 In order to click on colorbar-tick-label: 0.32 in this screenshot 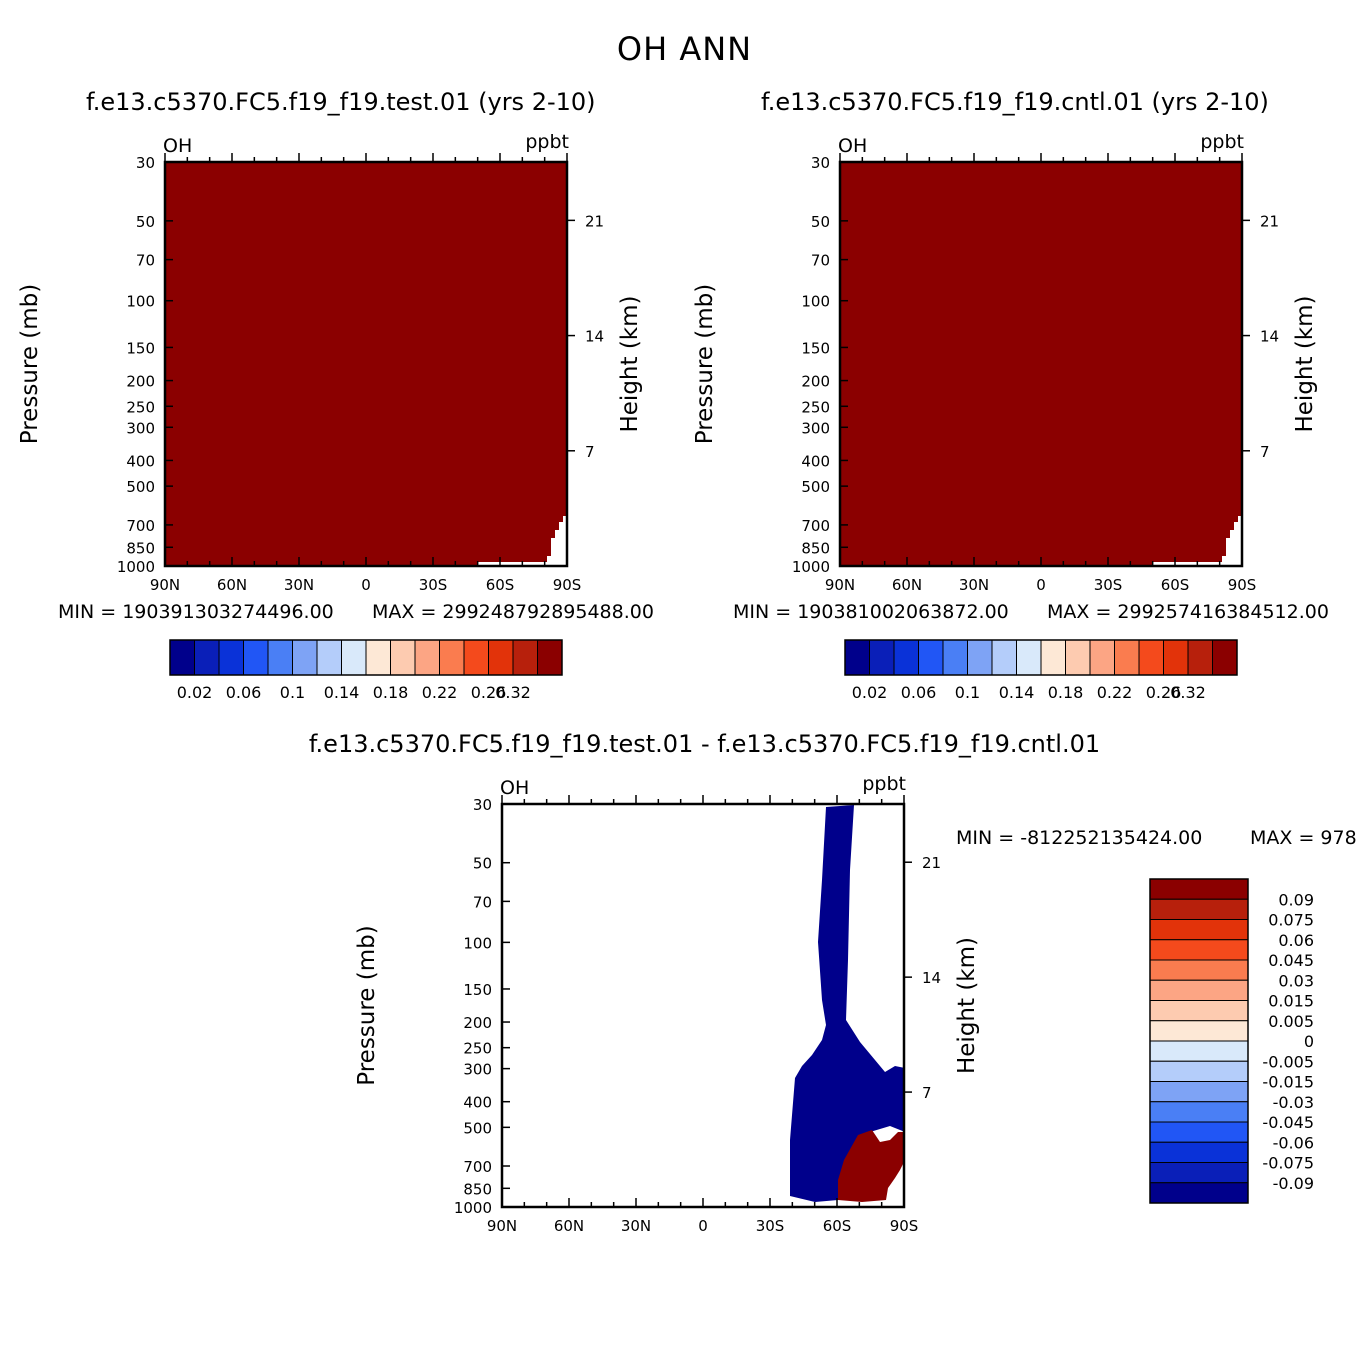, I will do `click(1188, 692)`.